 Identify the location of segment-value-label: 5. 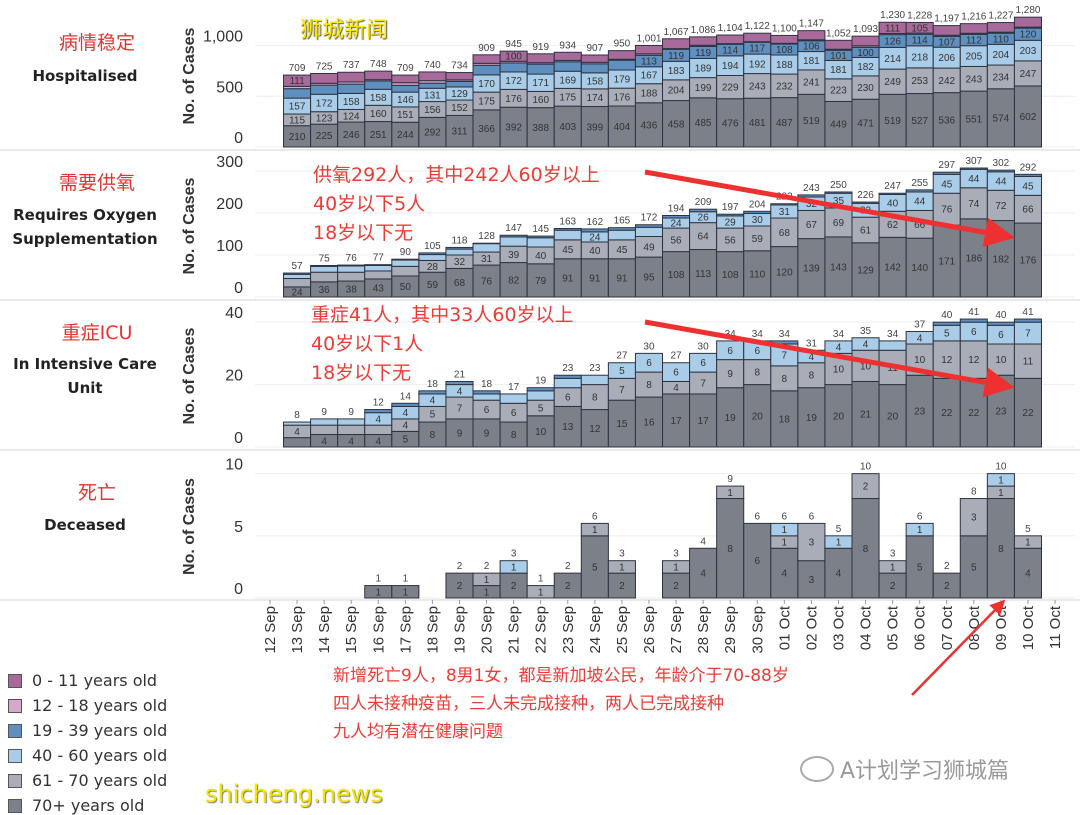
(974, 567).